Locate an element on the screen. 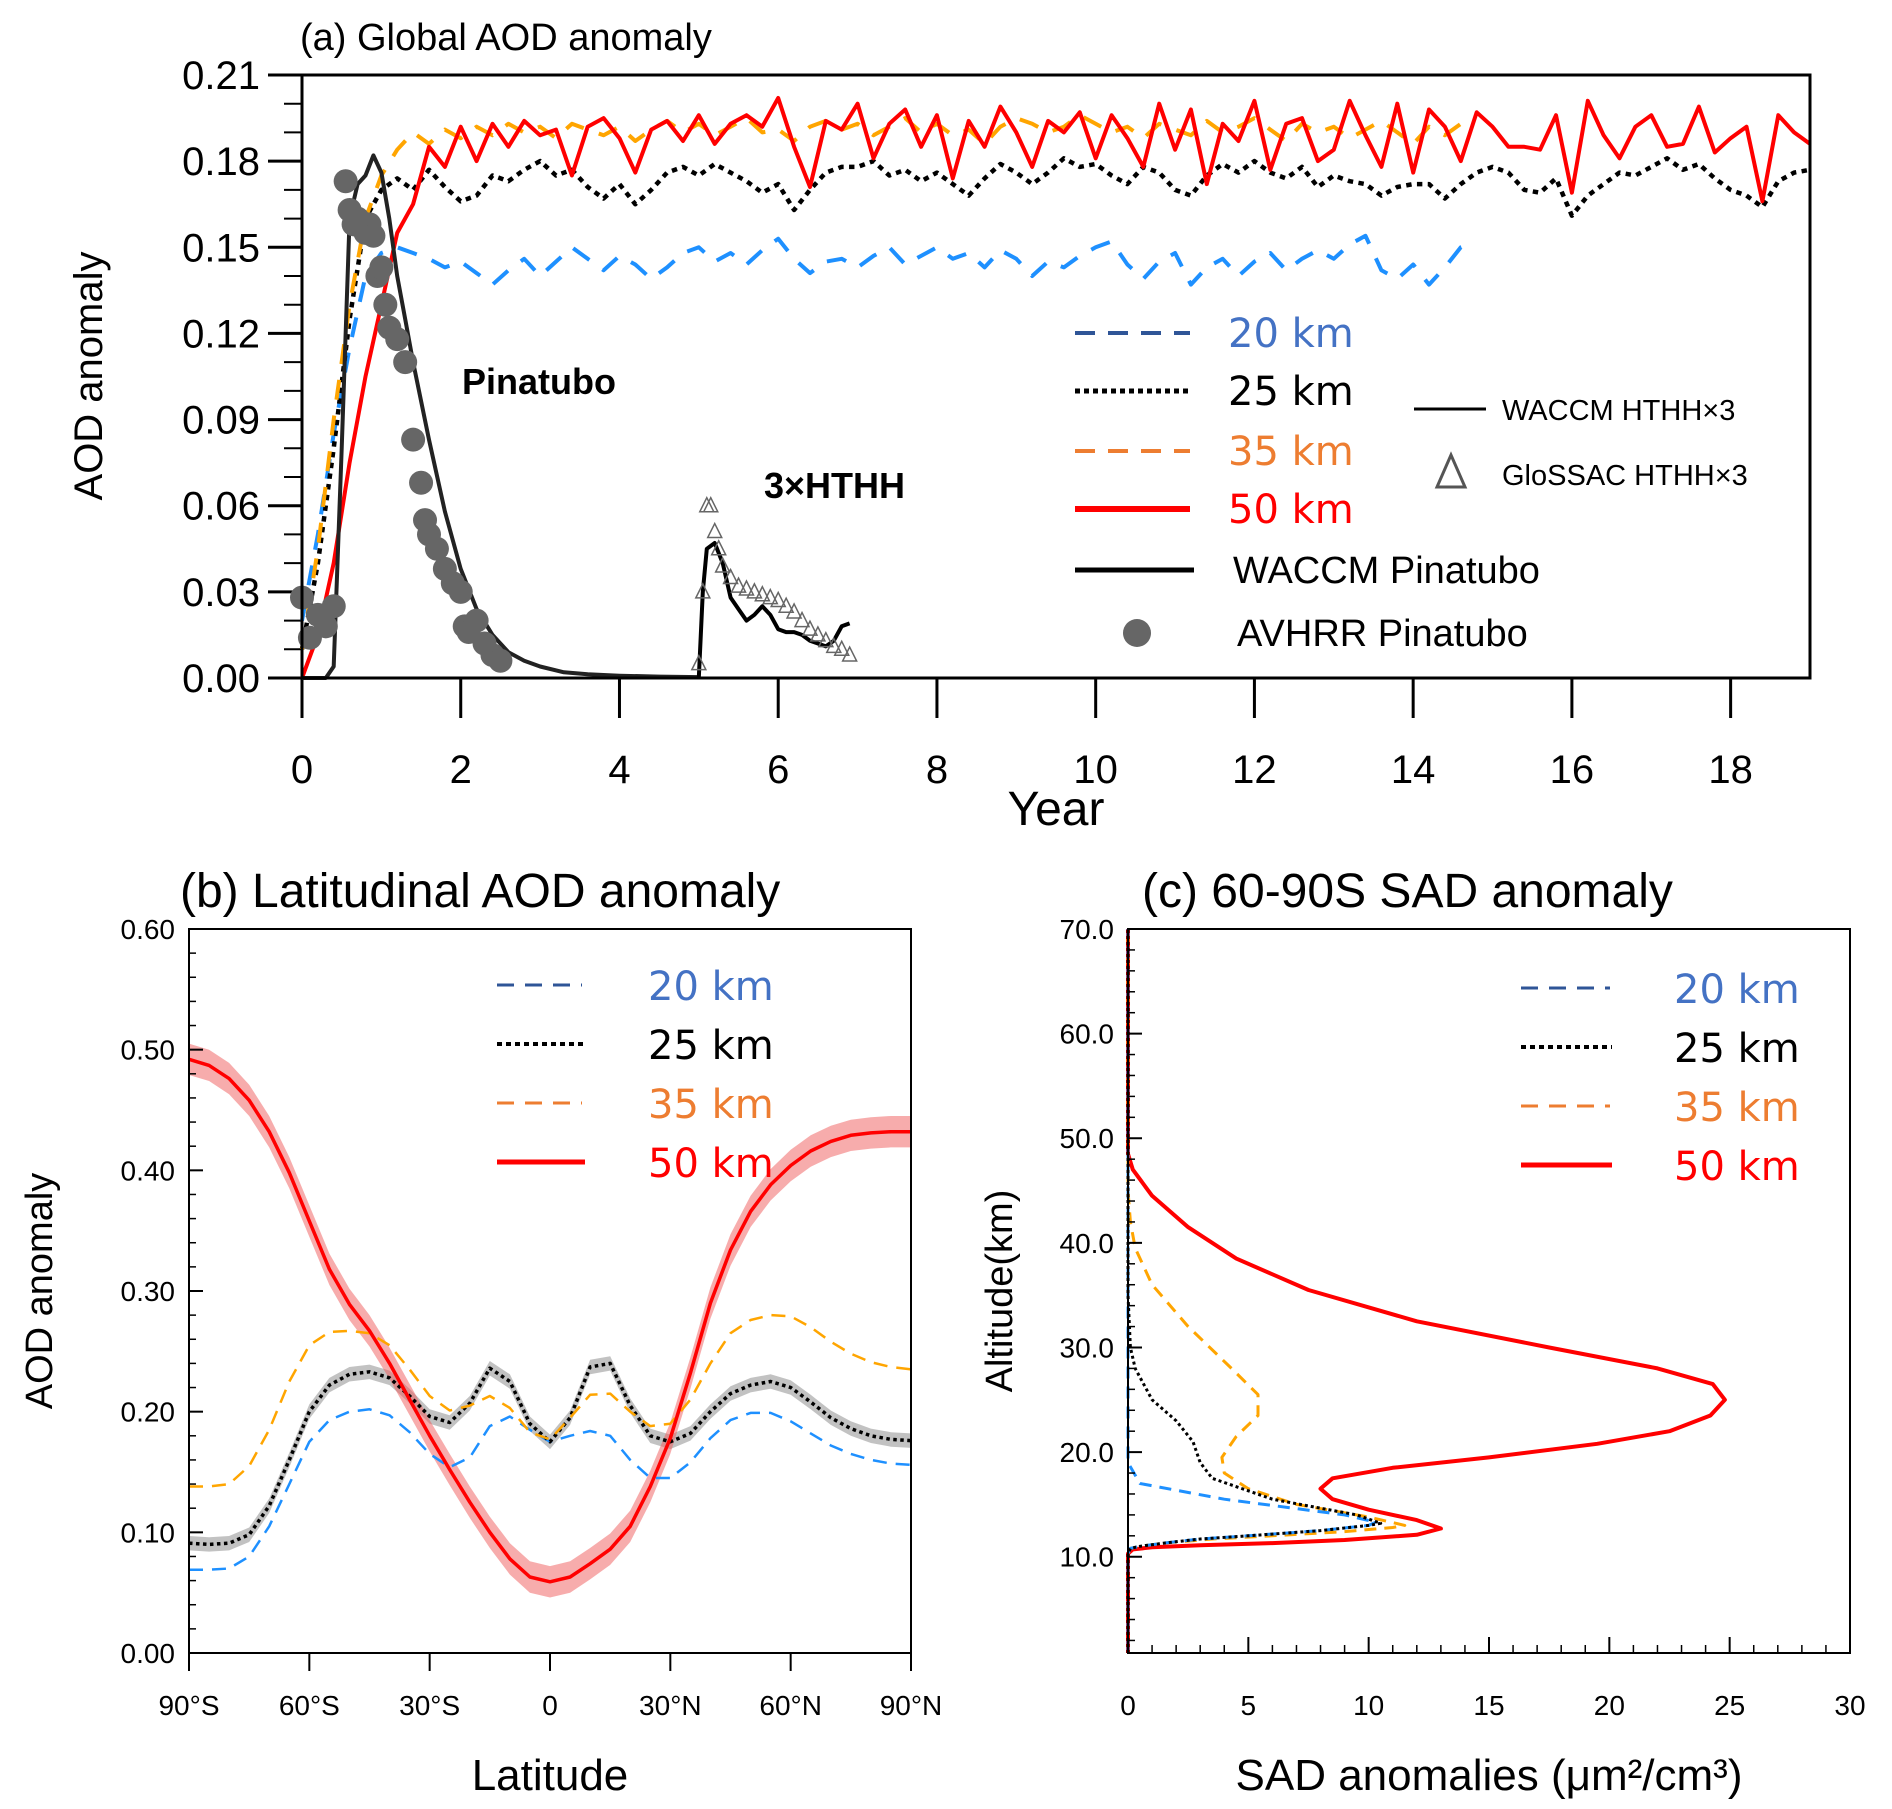 This screenshot has height=1809, width=1892. uncertainty-band-25-km is located at coordinates (550, 1454).